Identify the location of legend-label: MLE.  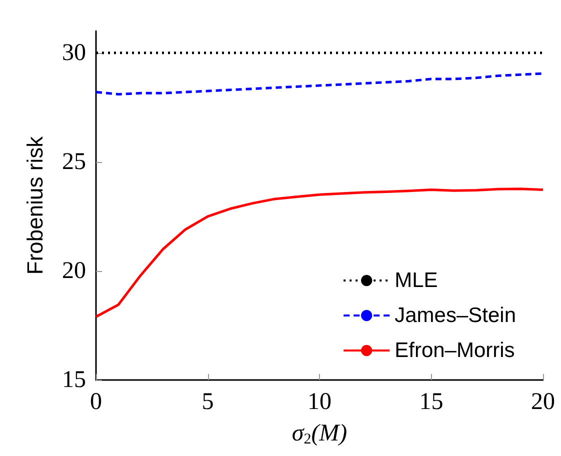
(416, 280).